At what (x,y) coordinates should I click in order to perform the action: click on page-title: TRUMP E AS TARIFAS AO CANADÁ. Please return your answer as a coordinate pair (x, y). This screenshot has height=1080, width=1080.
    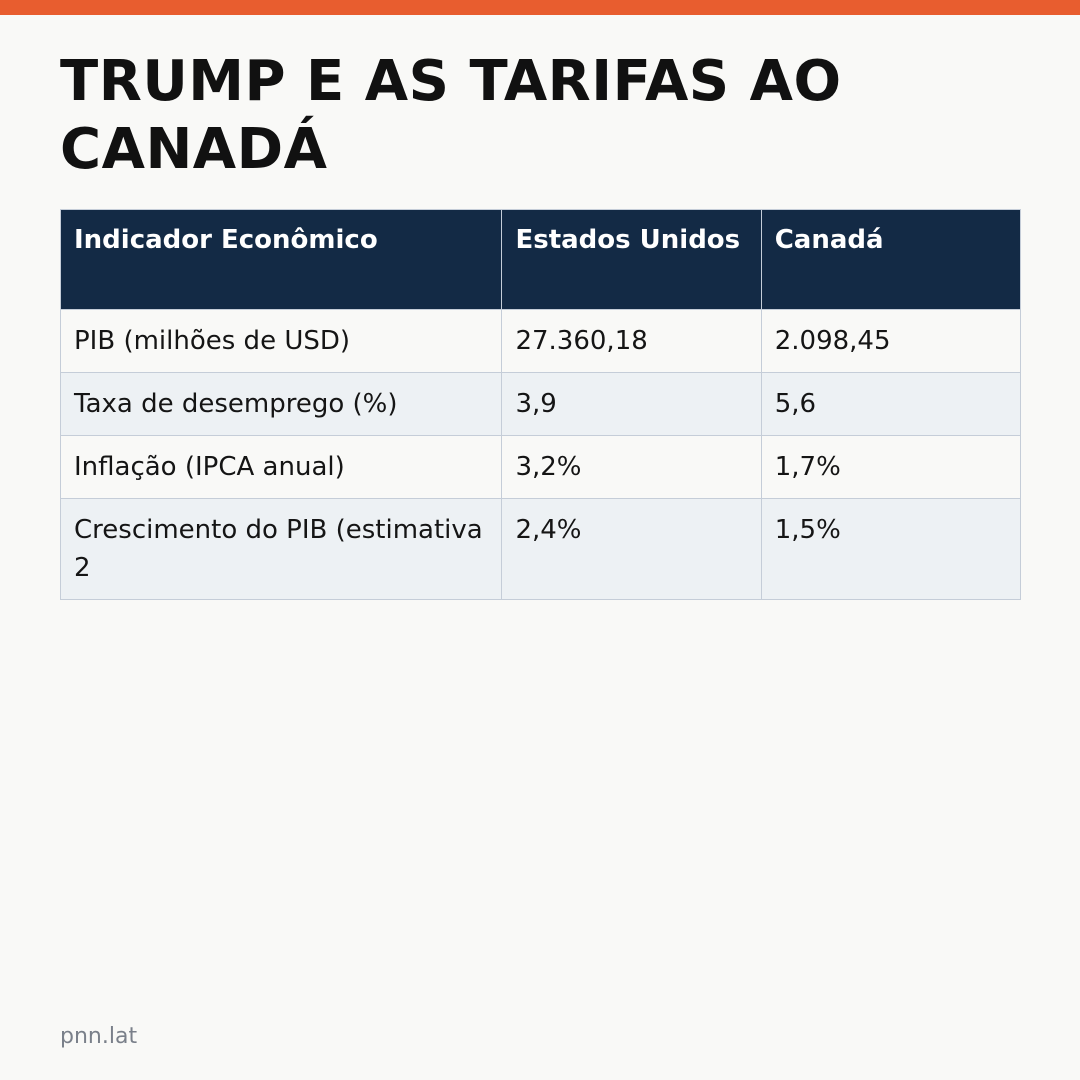
    Looking at the image, I should click on (451, 115).